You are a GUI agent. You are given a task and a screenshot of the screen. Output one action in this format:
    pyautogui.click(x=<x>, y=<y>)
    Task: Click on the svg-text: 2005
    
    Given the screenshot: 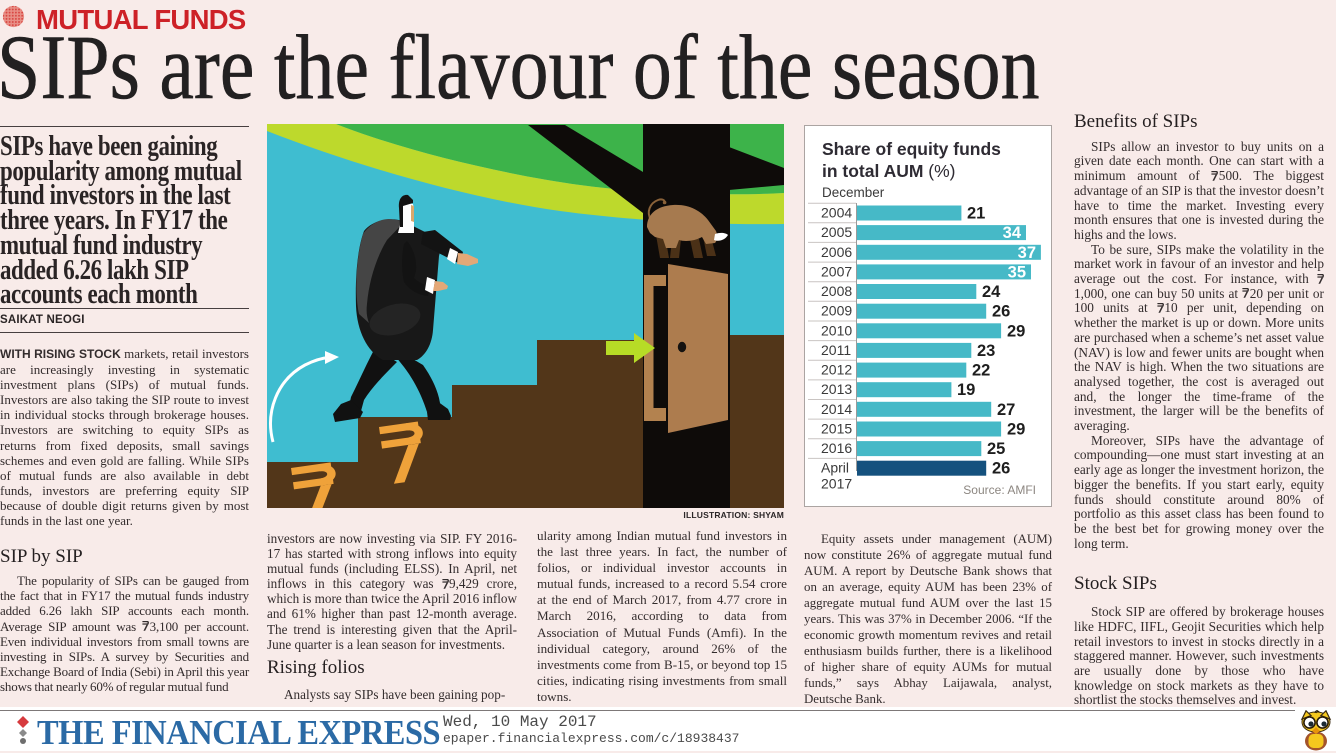 What is the action you would take?
    pyautogui.click(x=836, y=232)
    